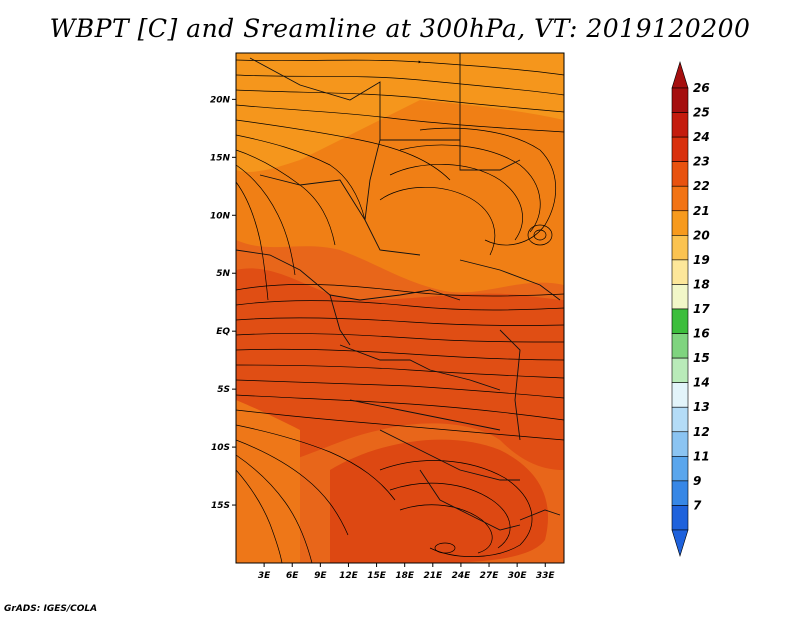 This screenshot has width=800, height=618. I want to click on colorbar-label: 12, so click(701, 432).